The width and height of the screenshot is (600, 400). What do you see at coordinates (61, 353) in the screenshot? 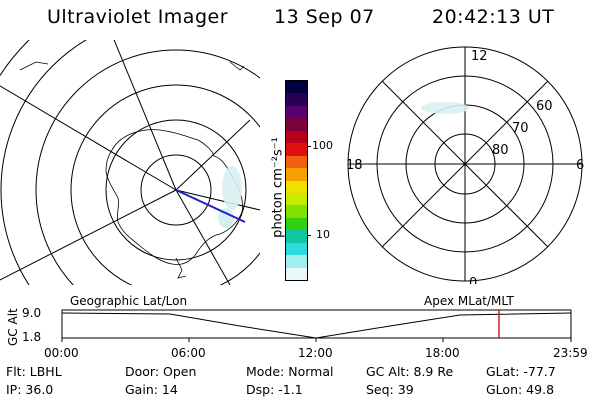
I see `x-tick: 00:00` at bounding box center [61, 353].